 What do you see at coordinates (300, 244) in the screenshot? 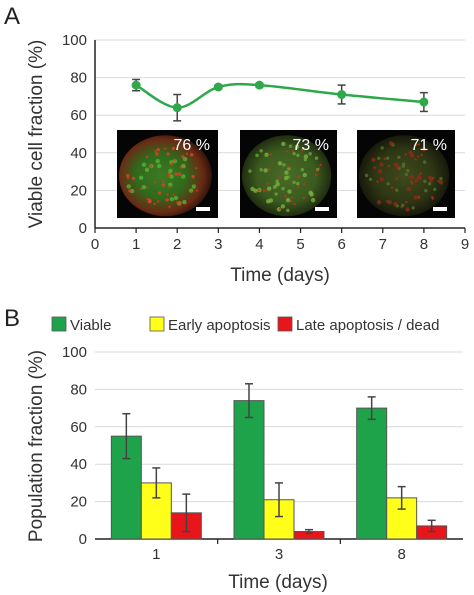
I see `panel-a-x-tick-label: 5` at bounding box center [300, 244].